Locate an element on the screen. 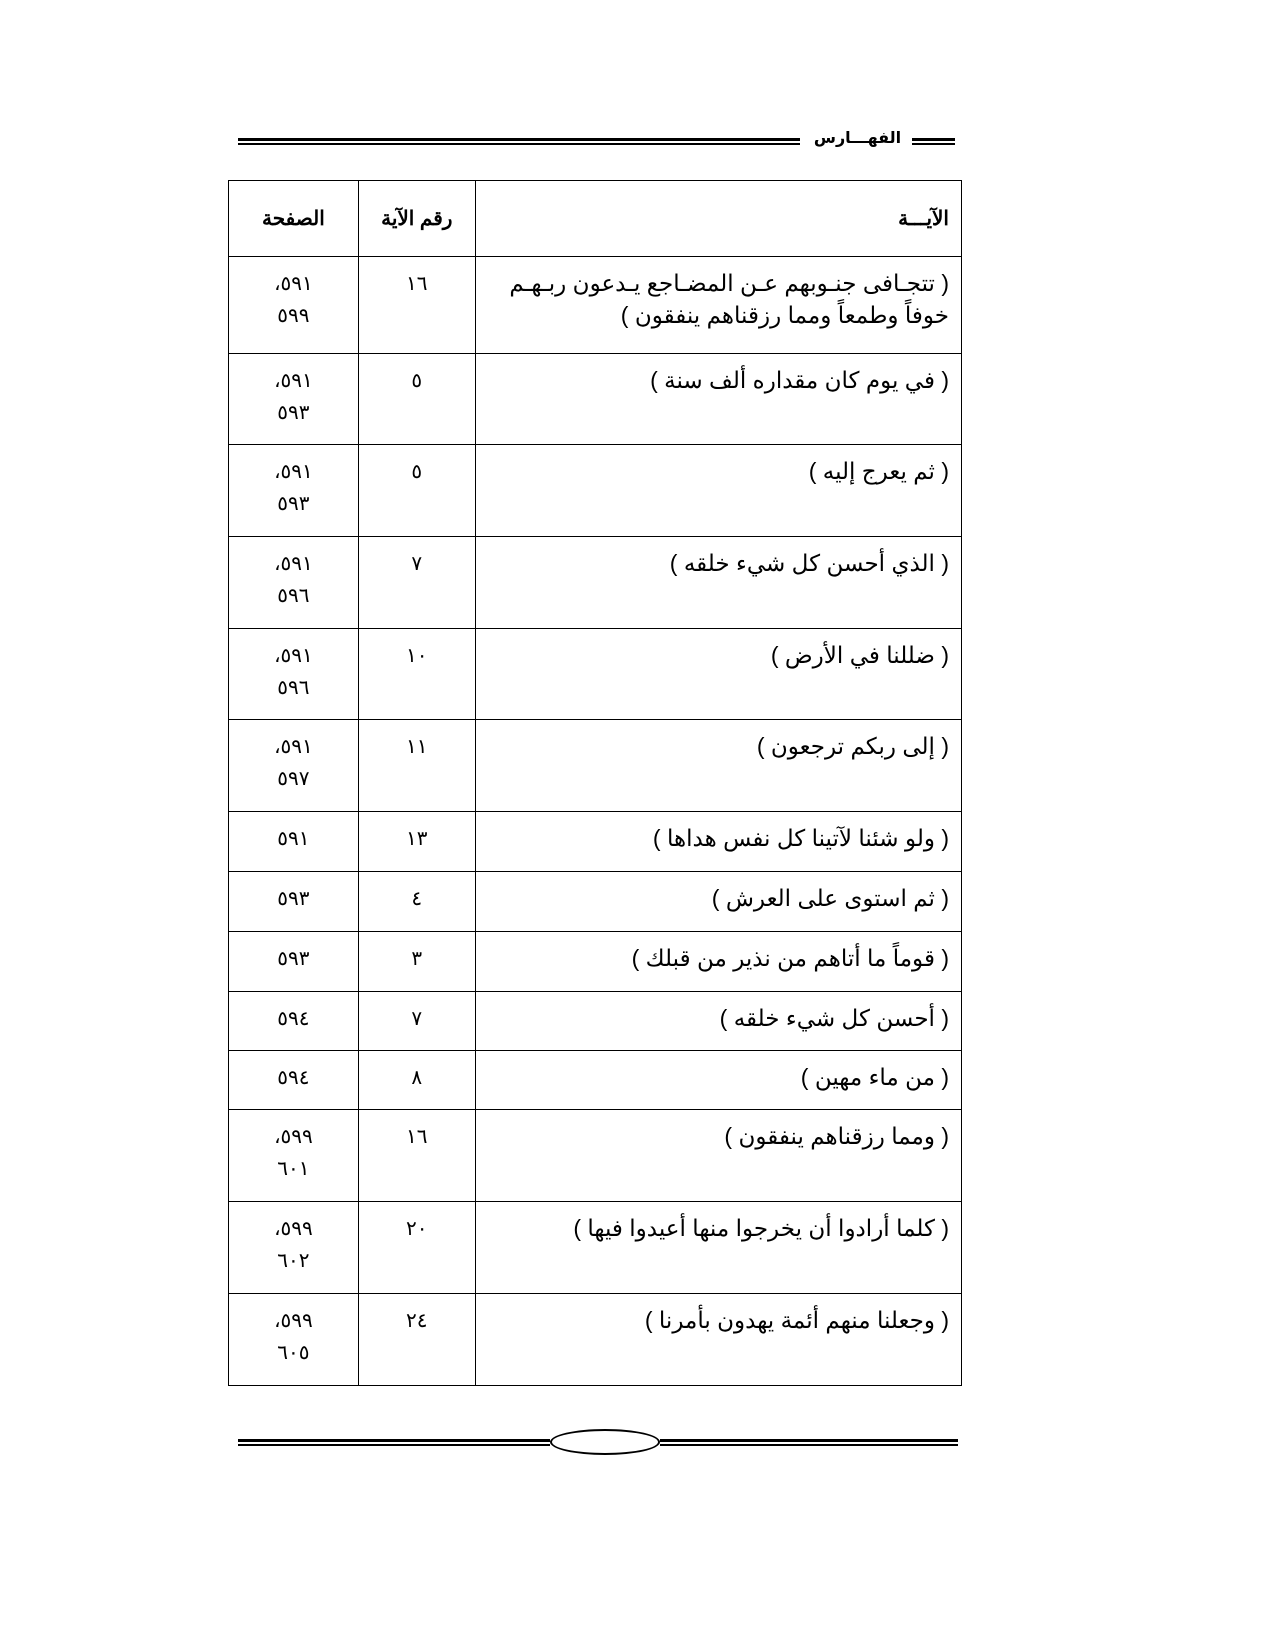 This screenshot has height=1650, width=1275. header-rule-left is located at coordinates (519, 141).